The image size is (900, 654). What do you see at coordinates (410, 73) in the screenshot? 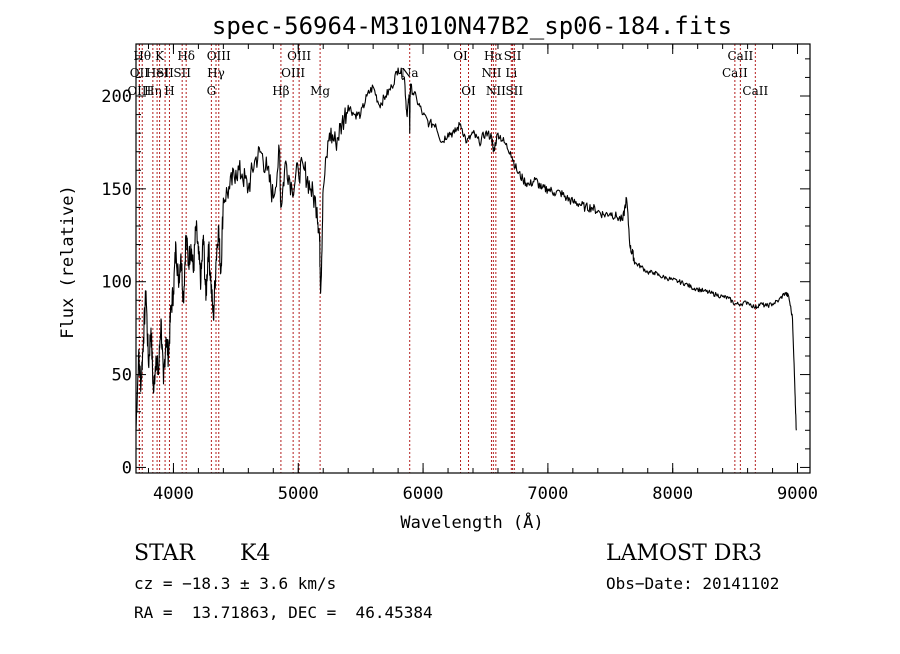
I see `spectral-line-label: Na` at bounding box center [410, 73].